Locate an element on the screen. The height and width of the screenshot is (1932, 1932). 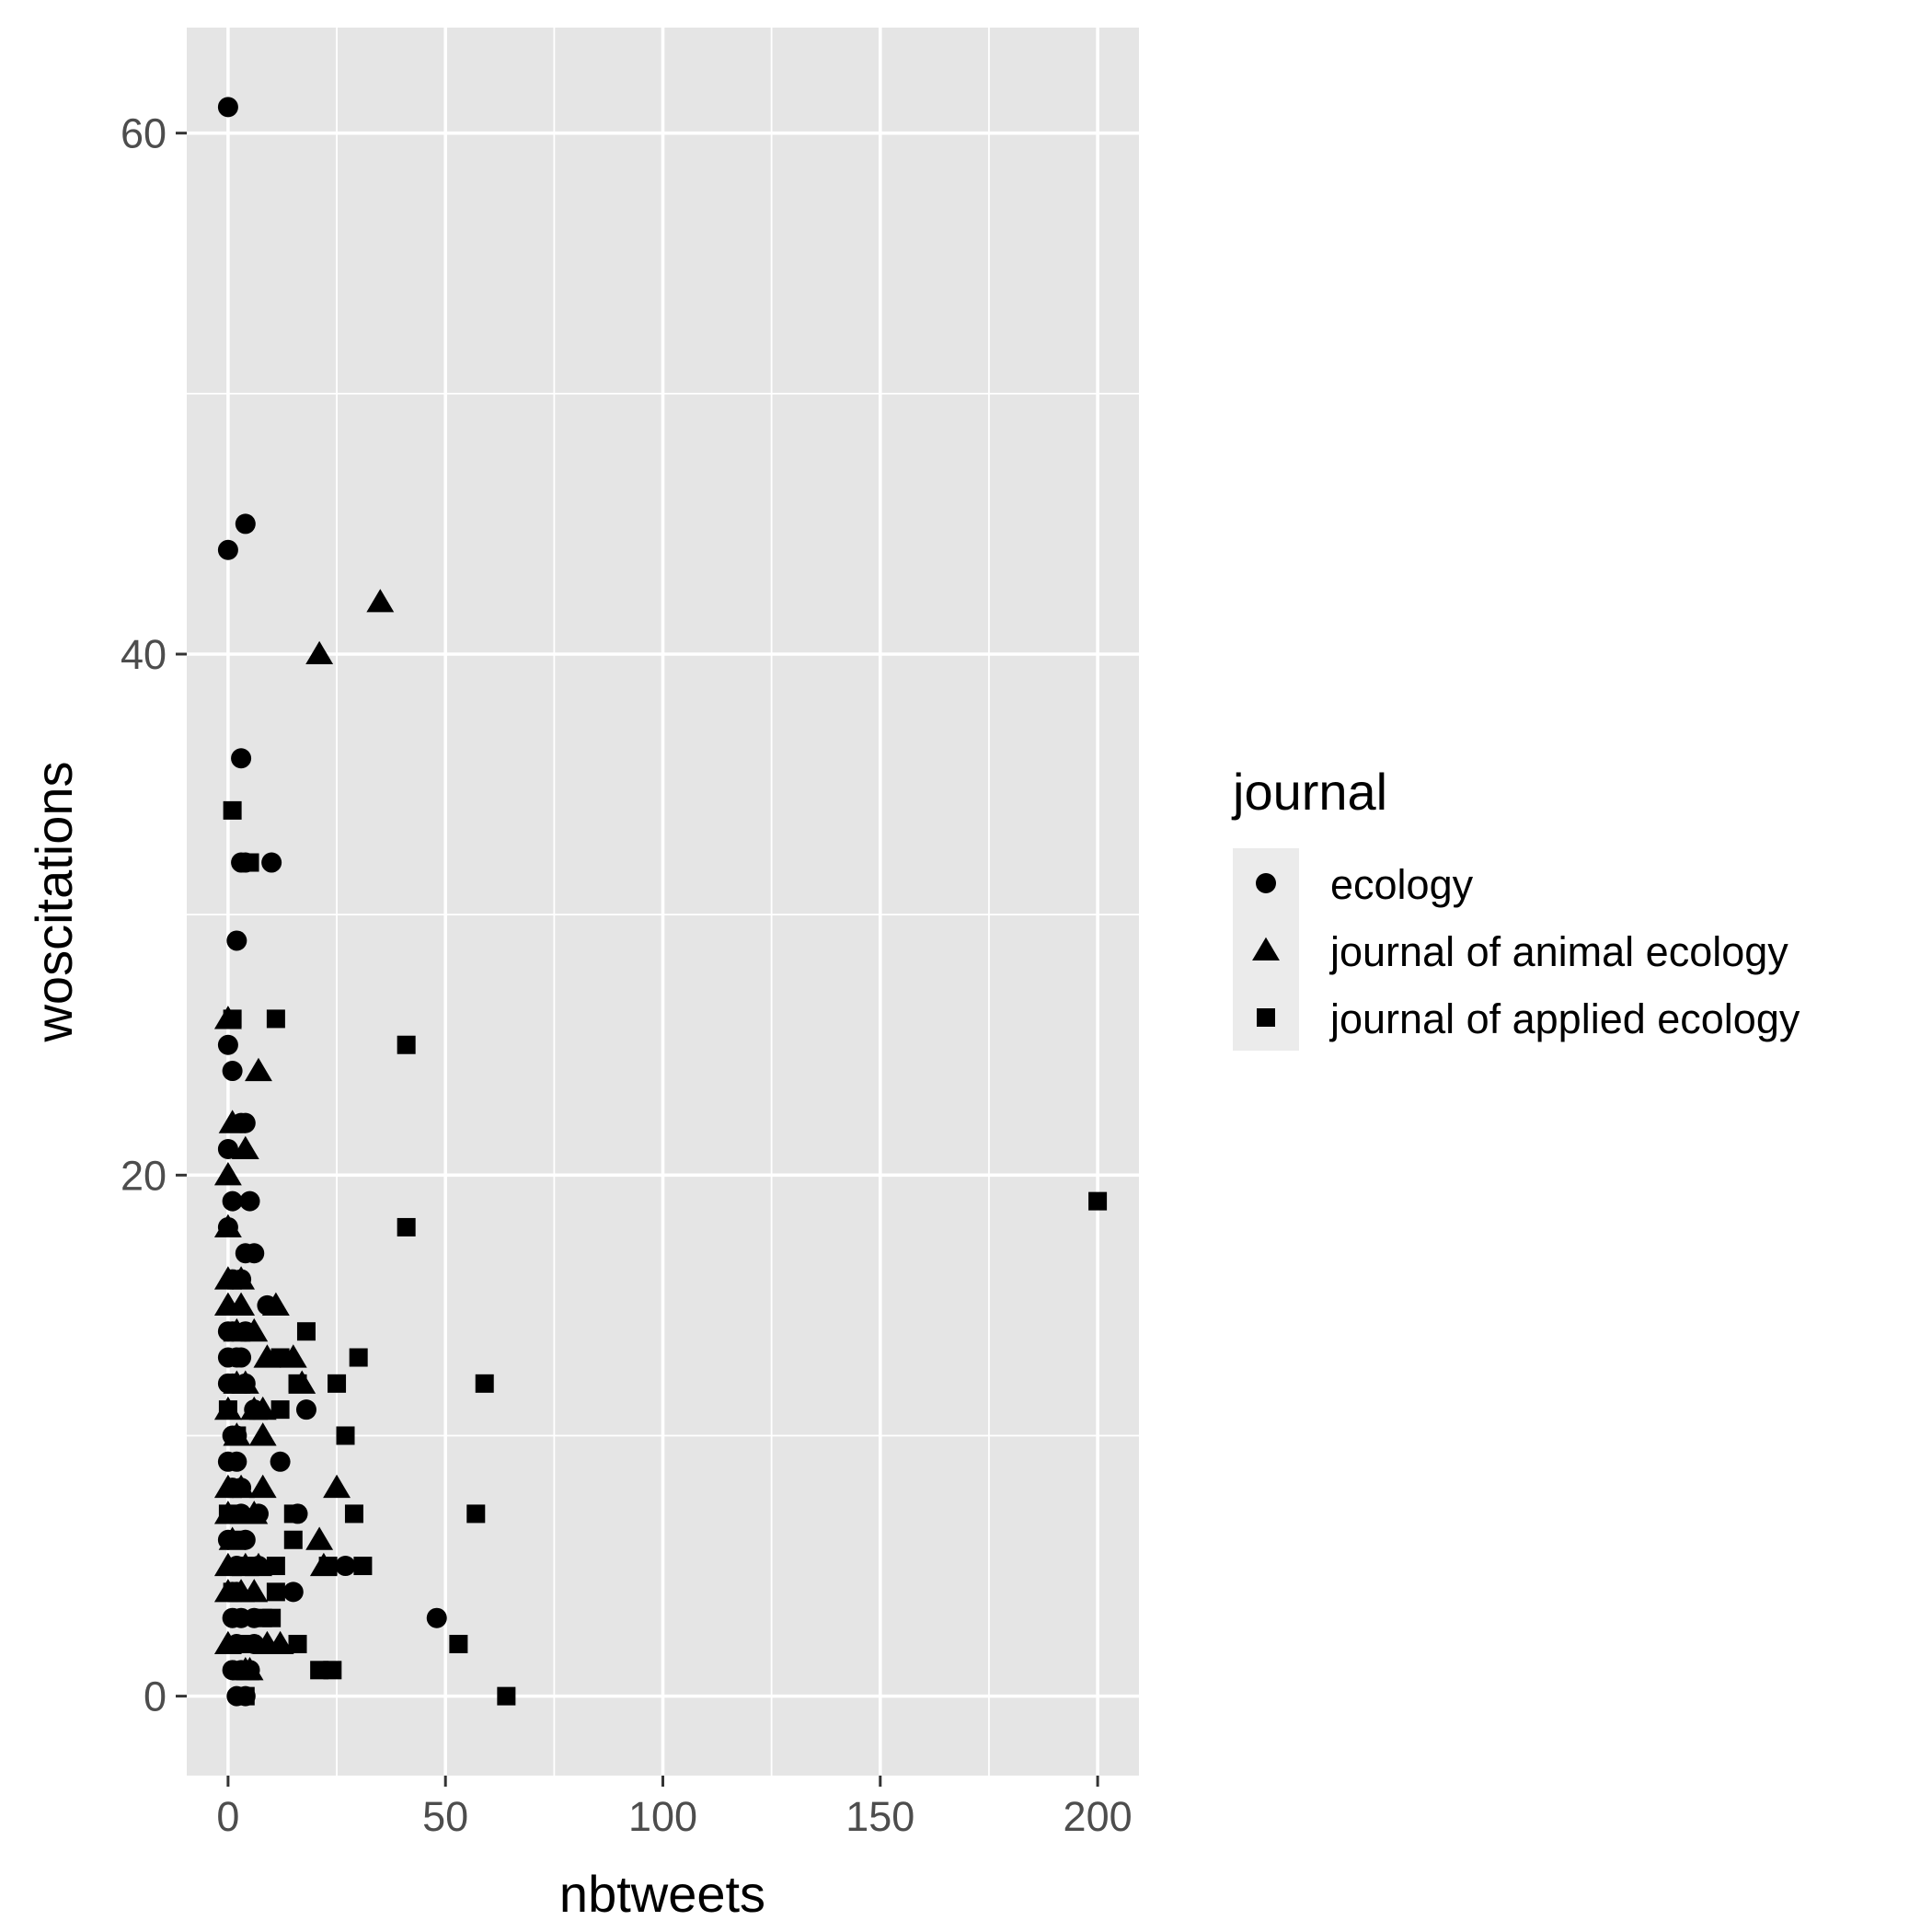
y-axis: 0 20 40 60 is located at coordinates (154, 915).